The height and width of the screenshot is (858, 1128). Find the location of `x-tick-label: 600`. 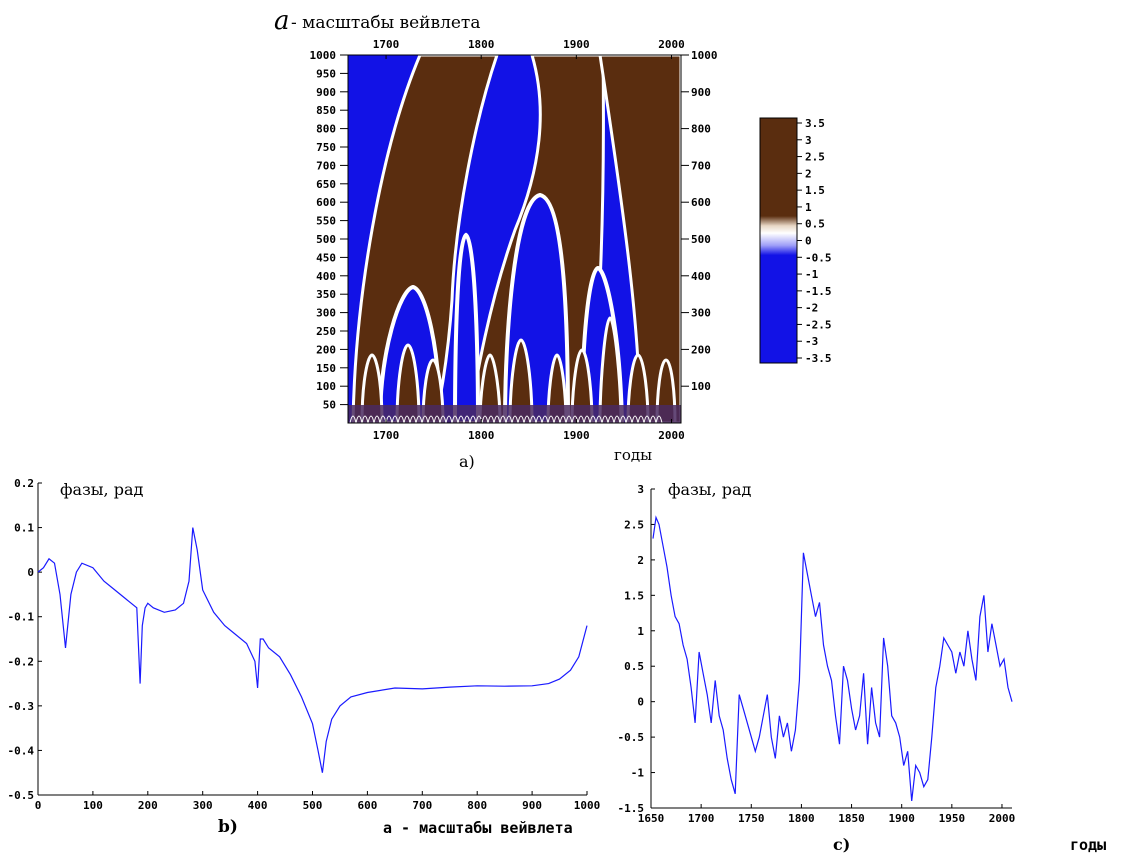

x-tick-label: 600 is located at coordinates (367, 805).